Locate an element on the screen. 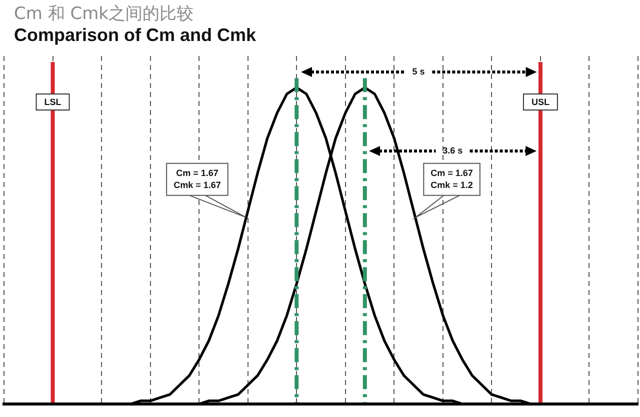 The width and height of the screenshot is (640, 417). annotation: Cm = 1.67 Cmk = 1.2 is located at coordinates (451, 179).